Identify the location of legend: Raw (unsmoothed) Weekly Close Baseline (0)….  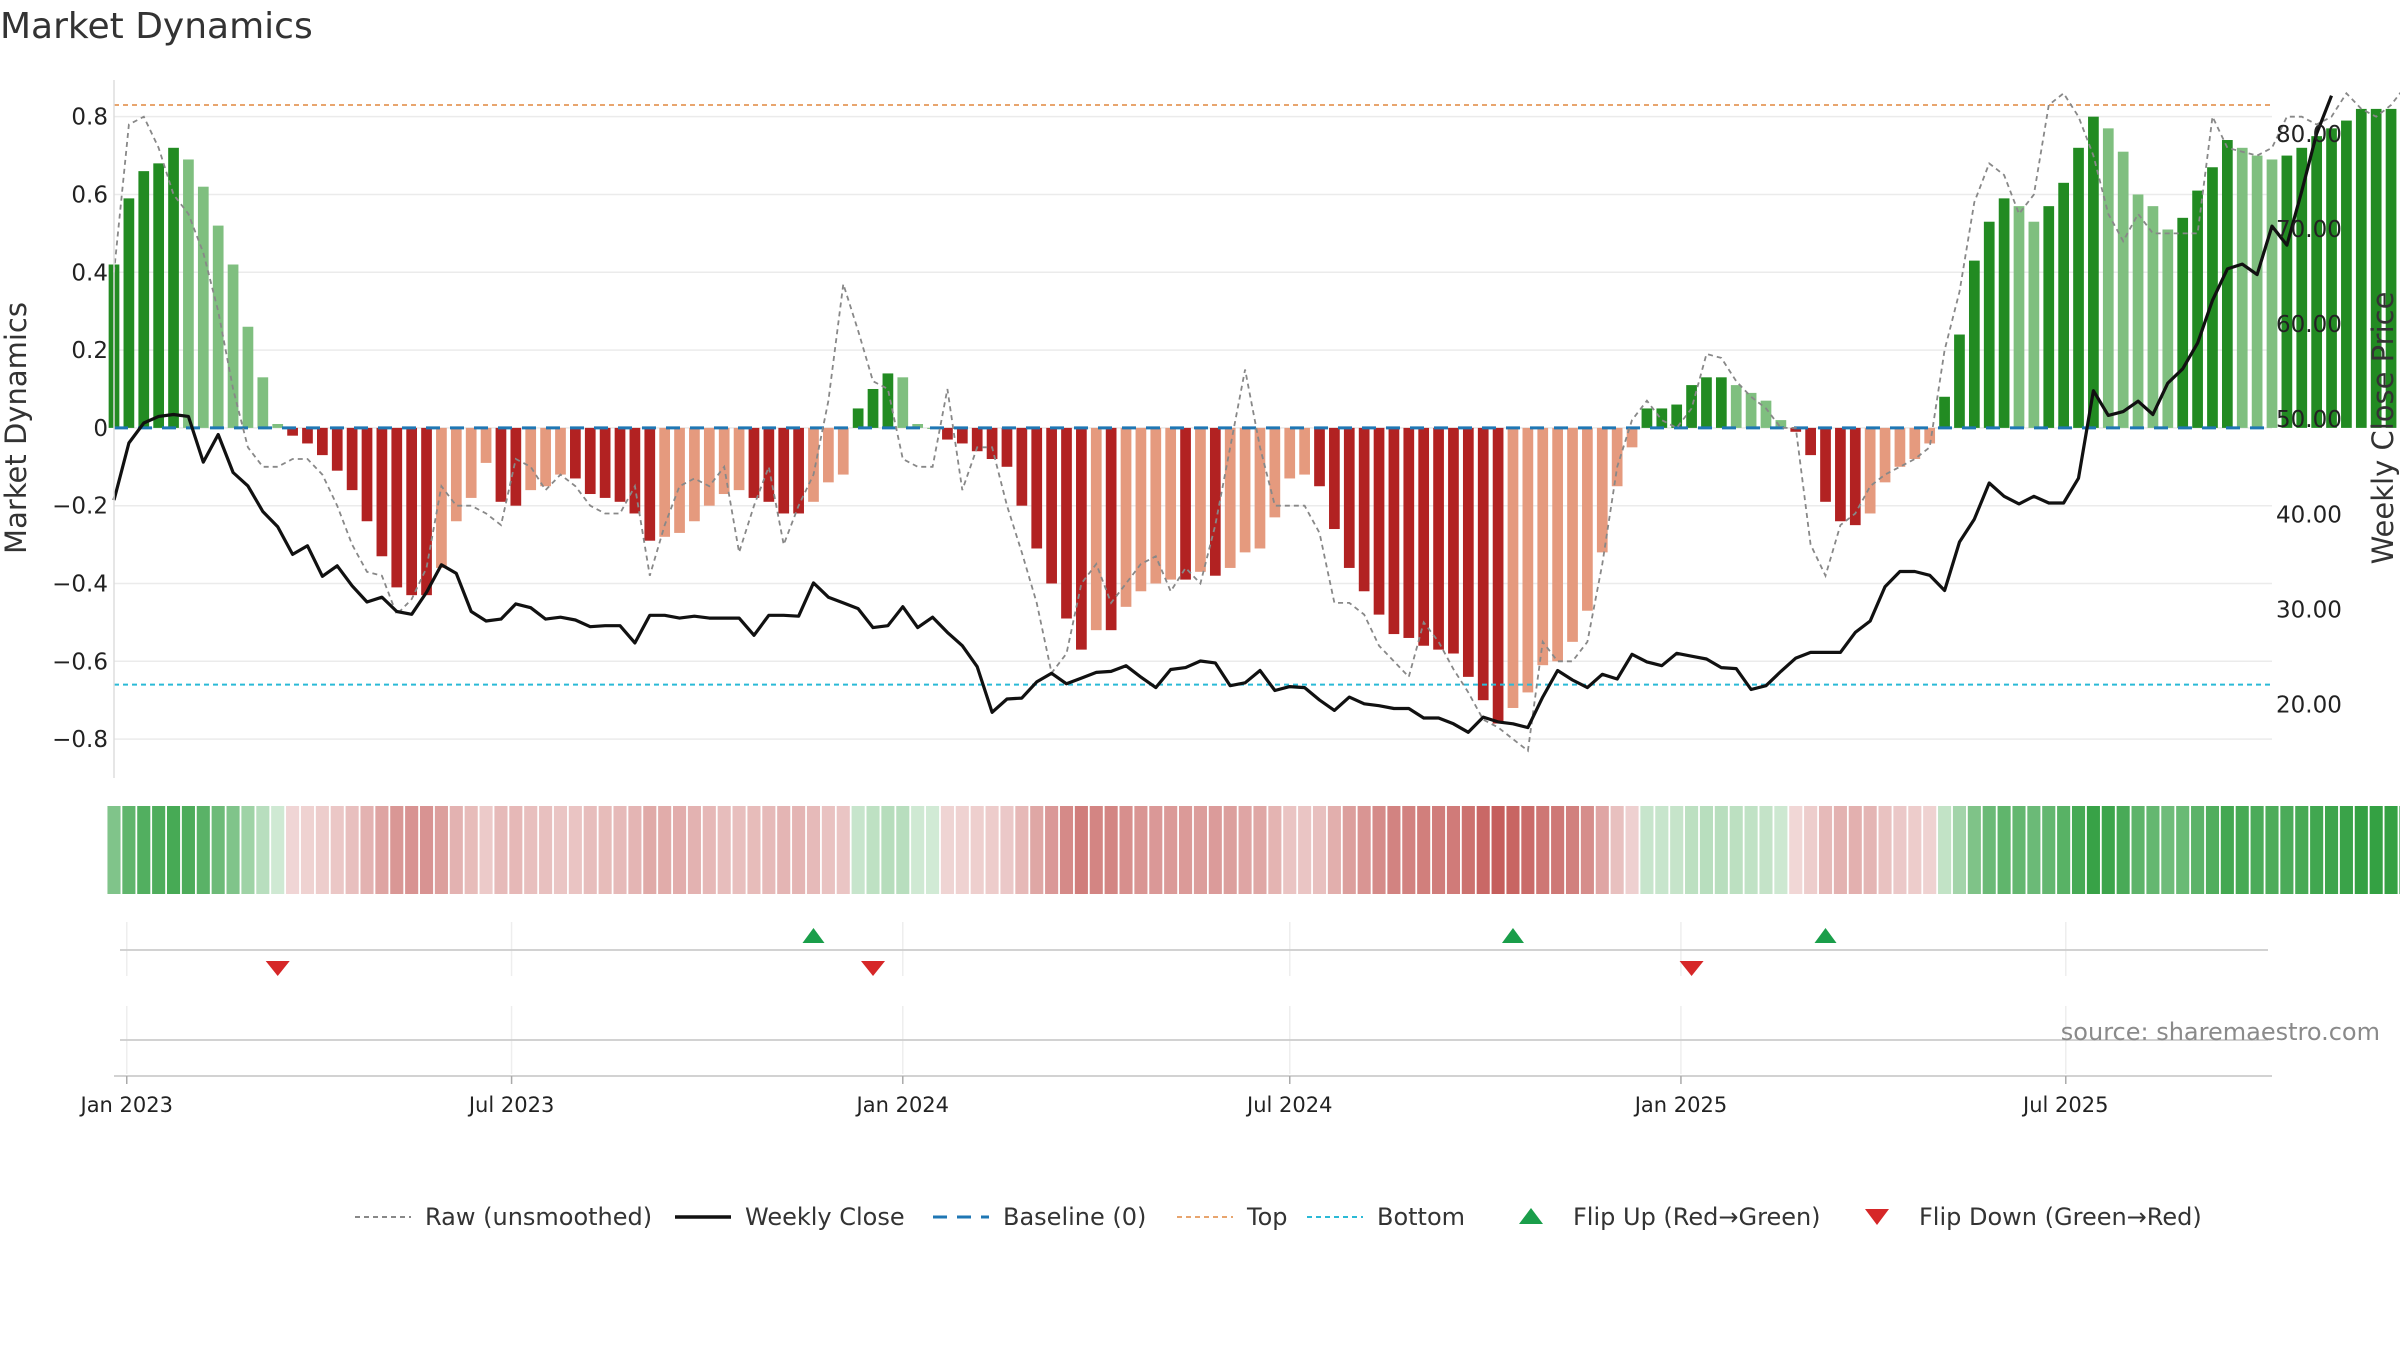
(1278, 1217).